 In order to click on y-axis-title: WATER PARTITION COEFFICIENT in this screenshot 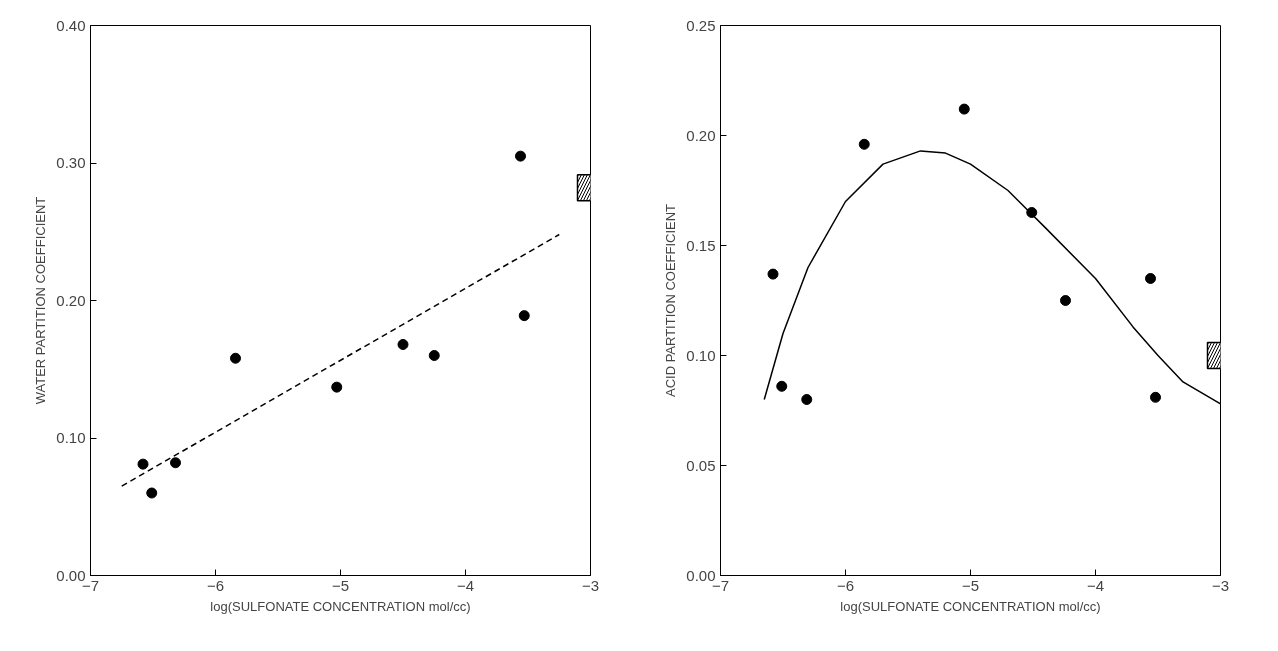, I will do `click(41, 300)`.